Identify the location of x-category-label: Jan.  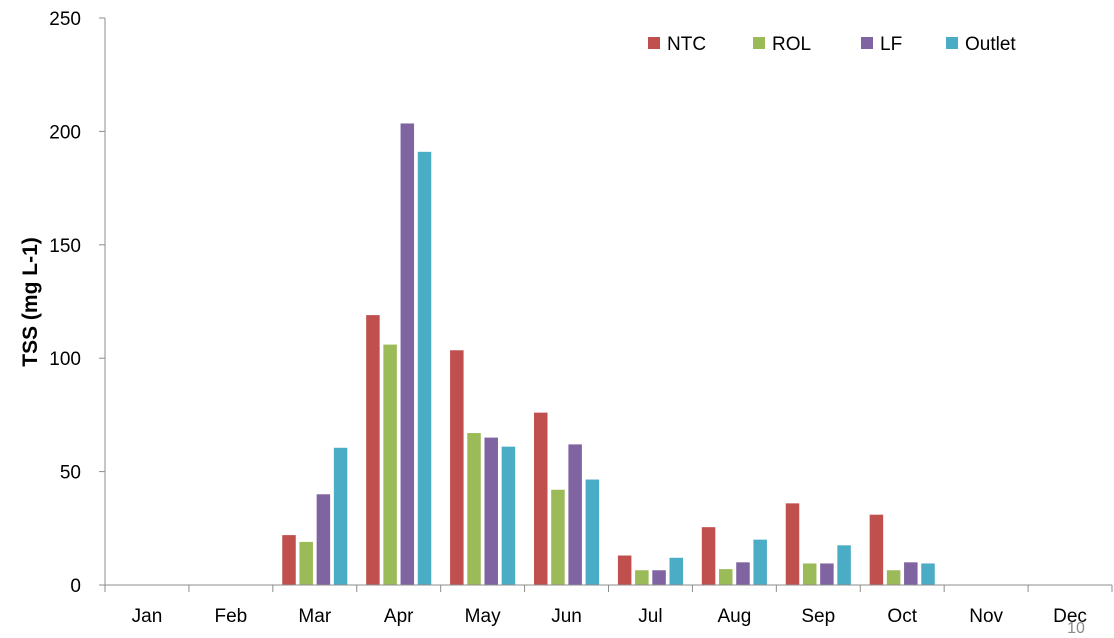
(147, 616).